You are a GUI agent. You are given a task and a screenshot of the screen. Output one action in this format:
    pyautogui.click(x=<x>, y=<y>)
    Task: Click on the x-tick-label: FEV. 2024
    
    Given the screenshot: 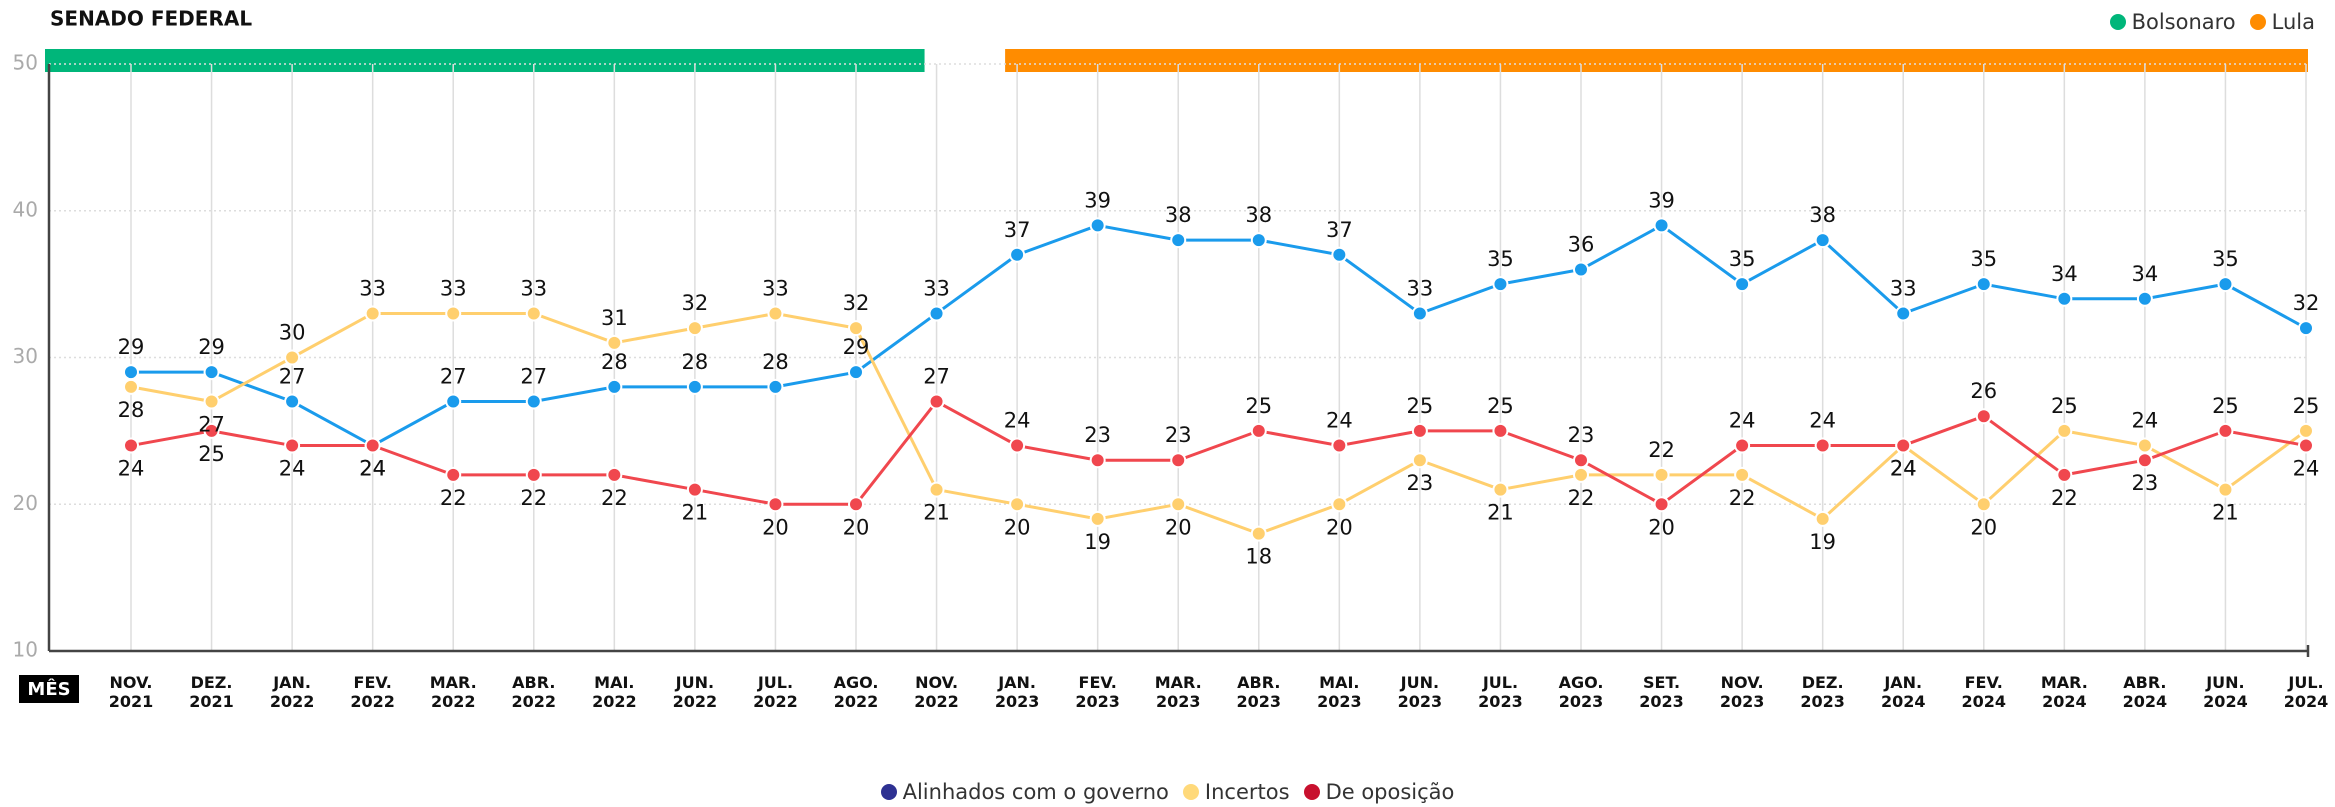 What is the action you would take?
    pyautogui.click(x=1984, y=692)
    